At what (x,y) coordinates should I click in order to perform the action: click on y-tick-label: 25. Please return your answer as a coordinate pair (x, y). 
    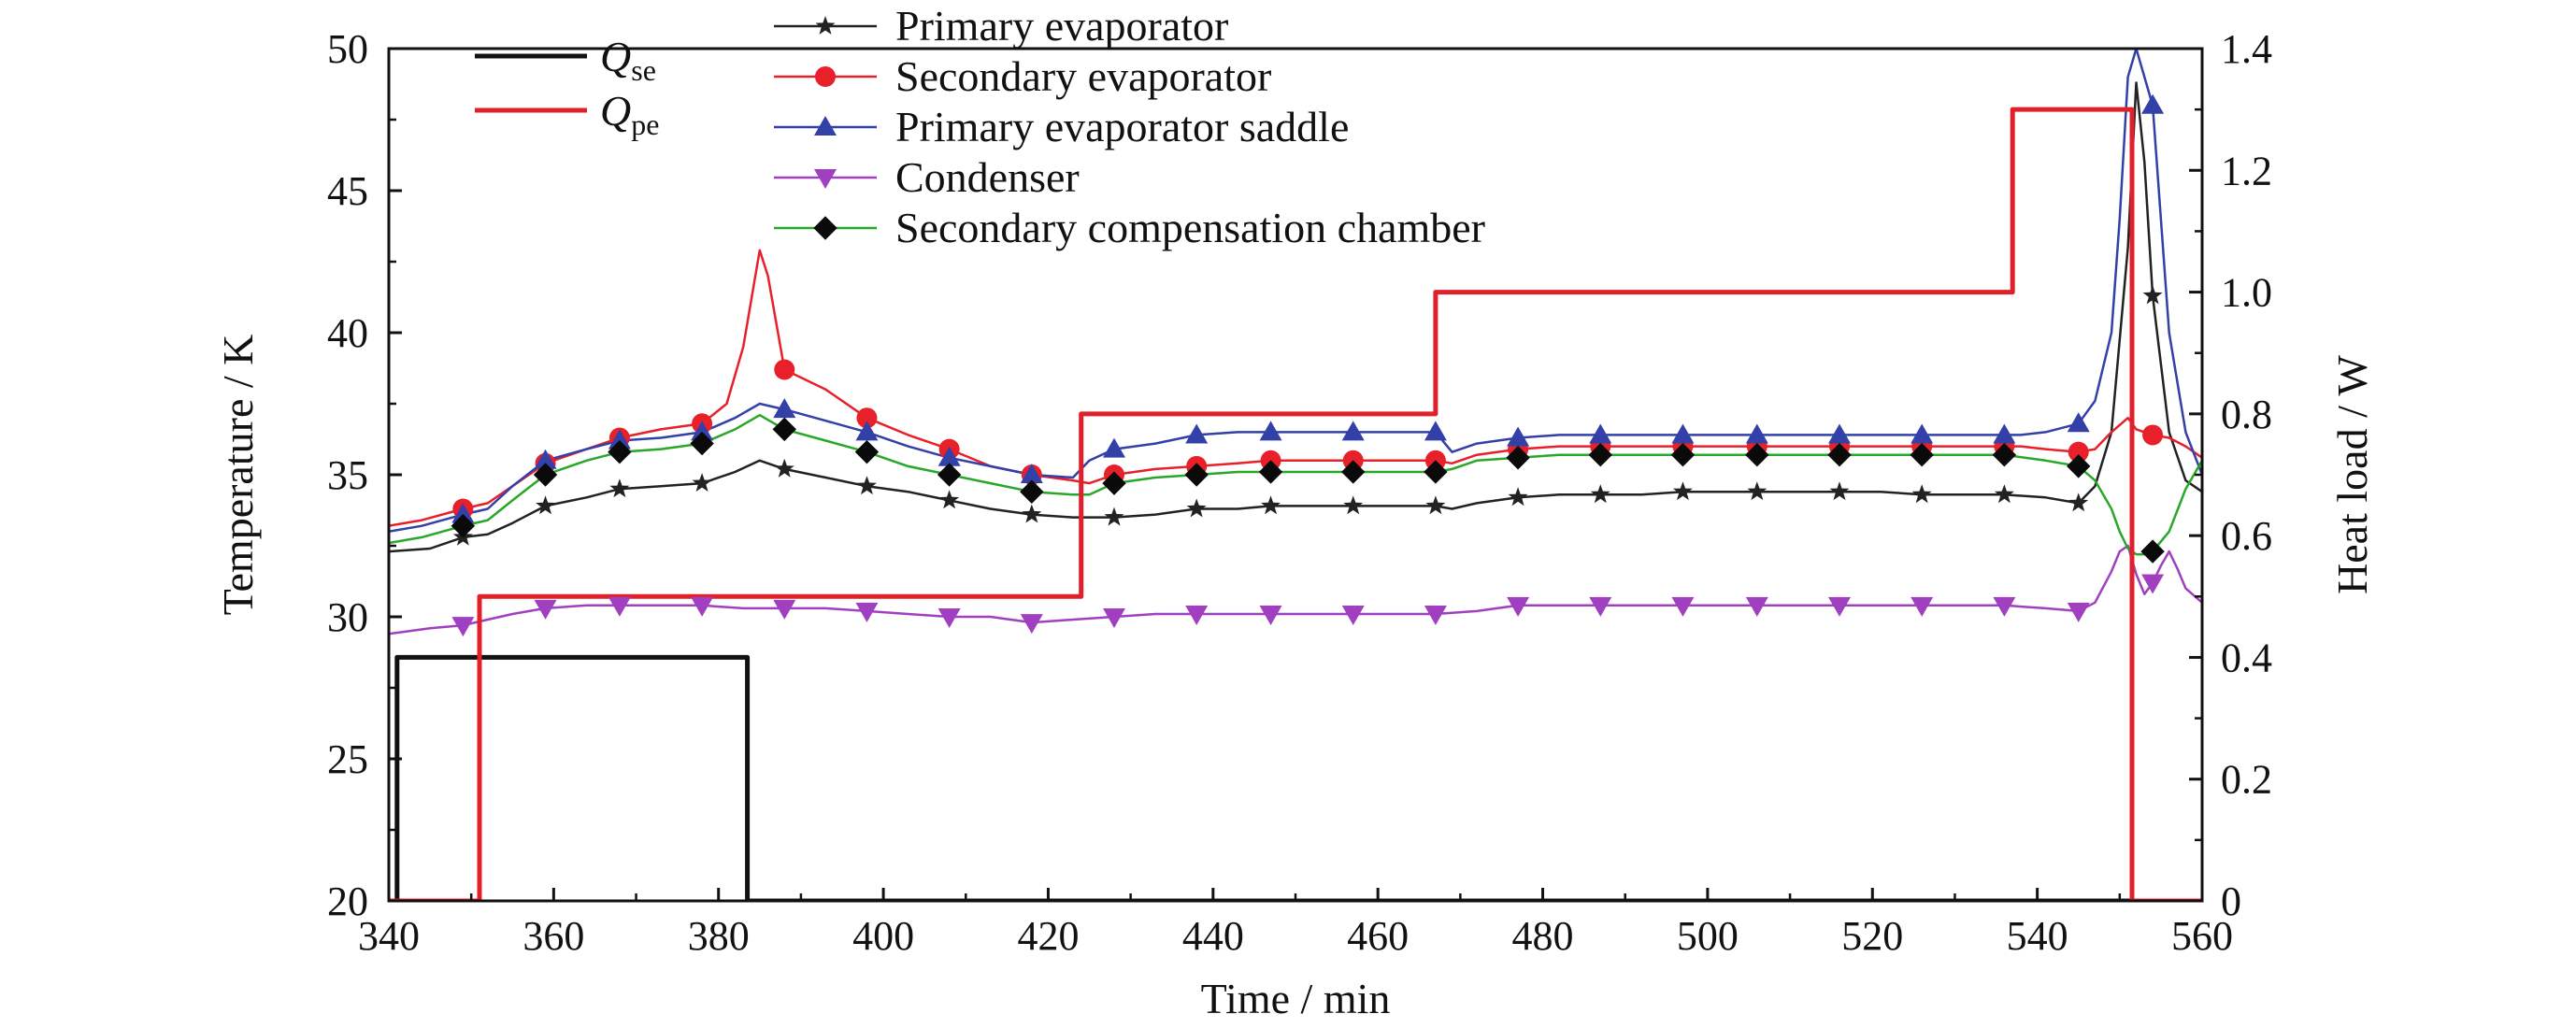
    Looking at the image, I should click on (347, 759).